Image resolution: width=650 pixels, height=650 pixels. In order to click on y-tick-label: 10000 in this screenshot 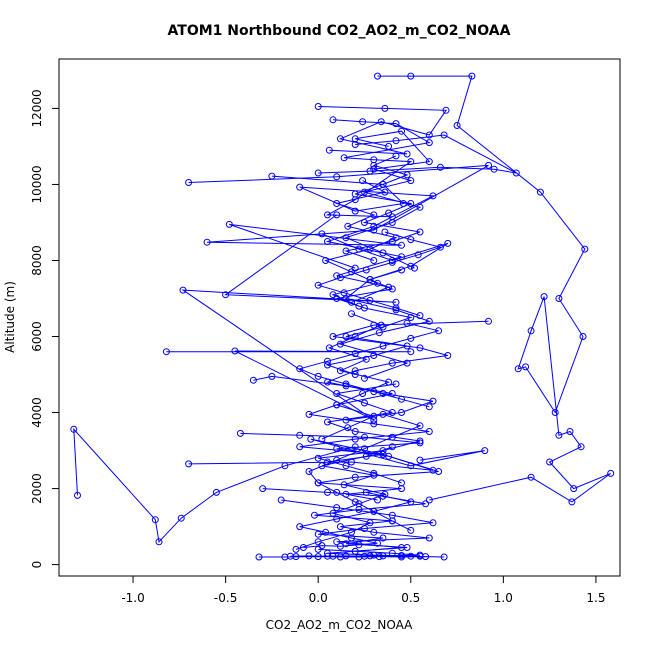, I will do `click(37, 184)`.